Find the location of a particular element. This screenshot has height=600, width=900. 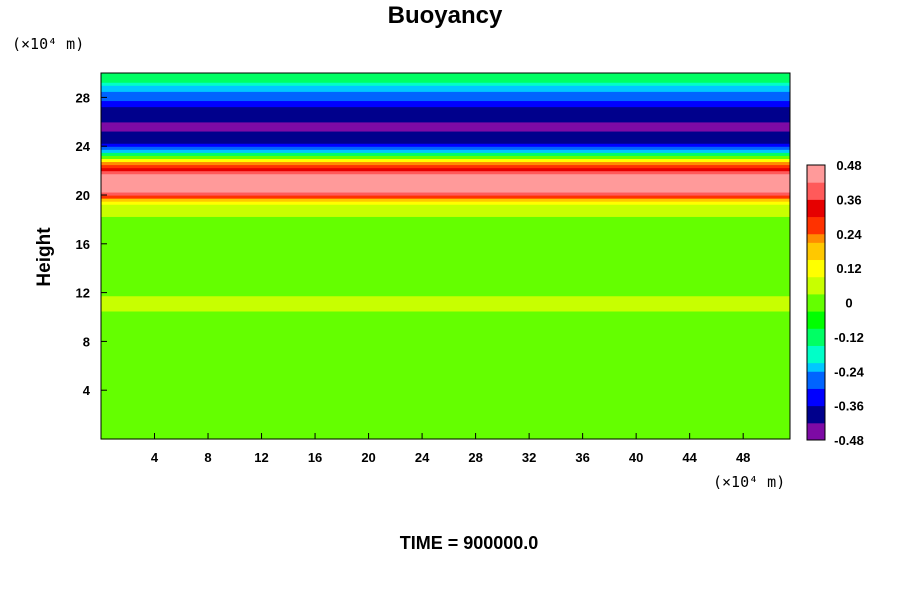

x-axis: 4 8 12 16 20 24 28 32 36 40 44 48 is located at coordinates (450, 449).